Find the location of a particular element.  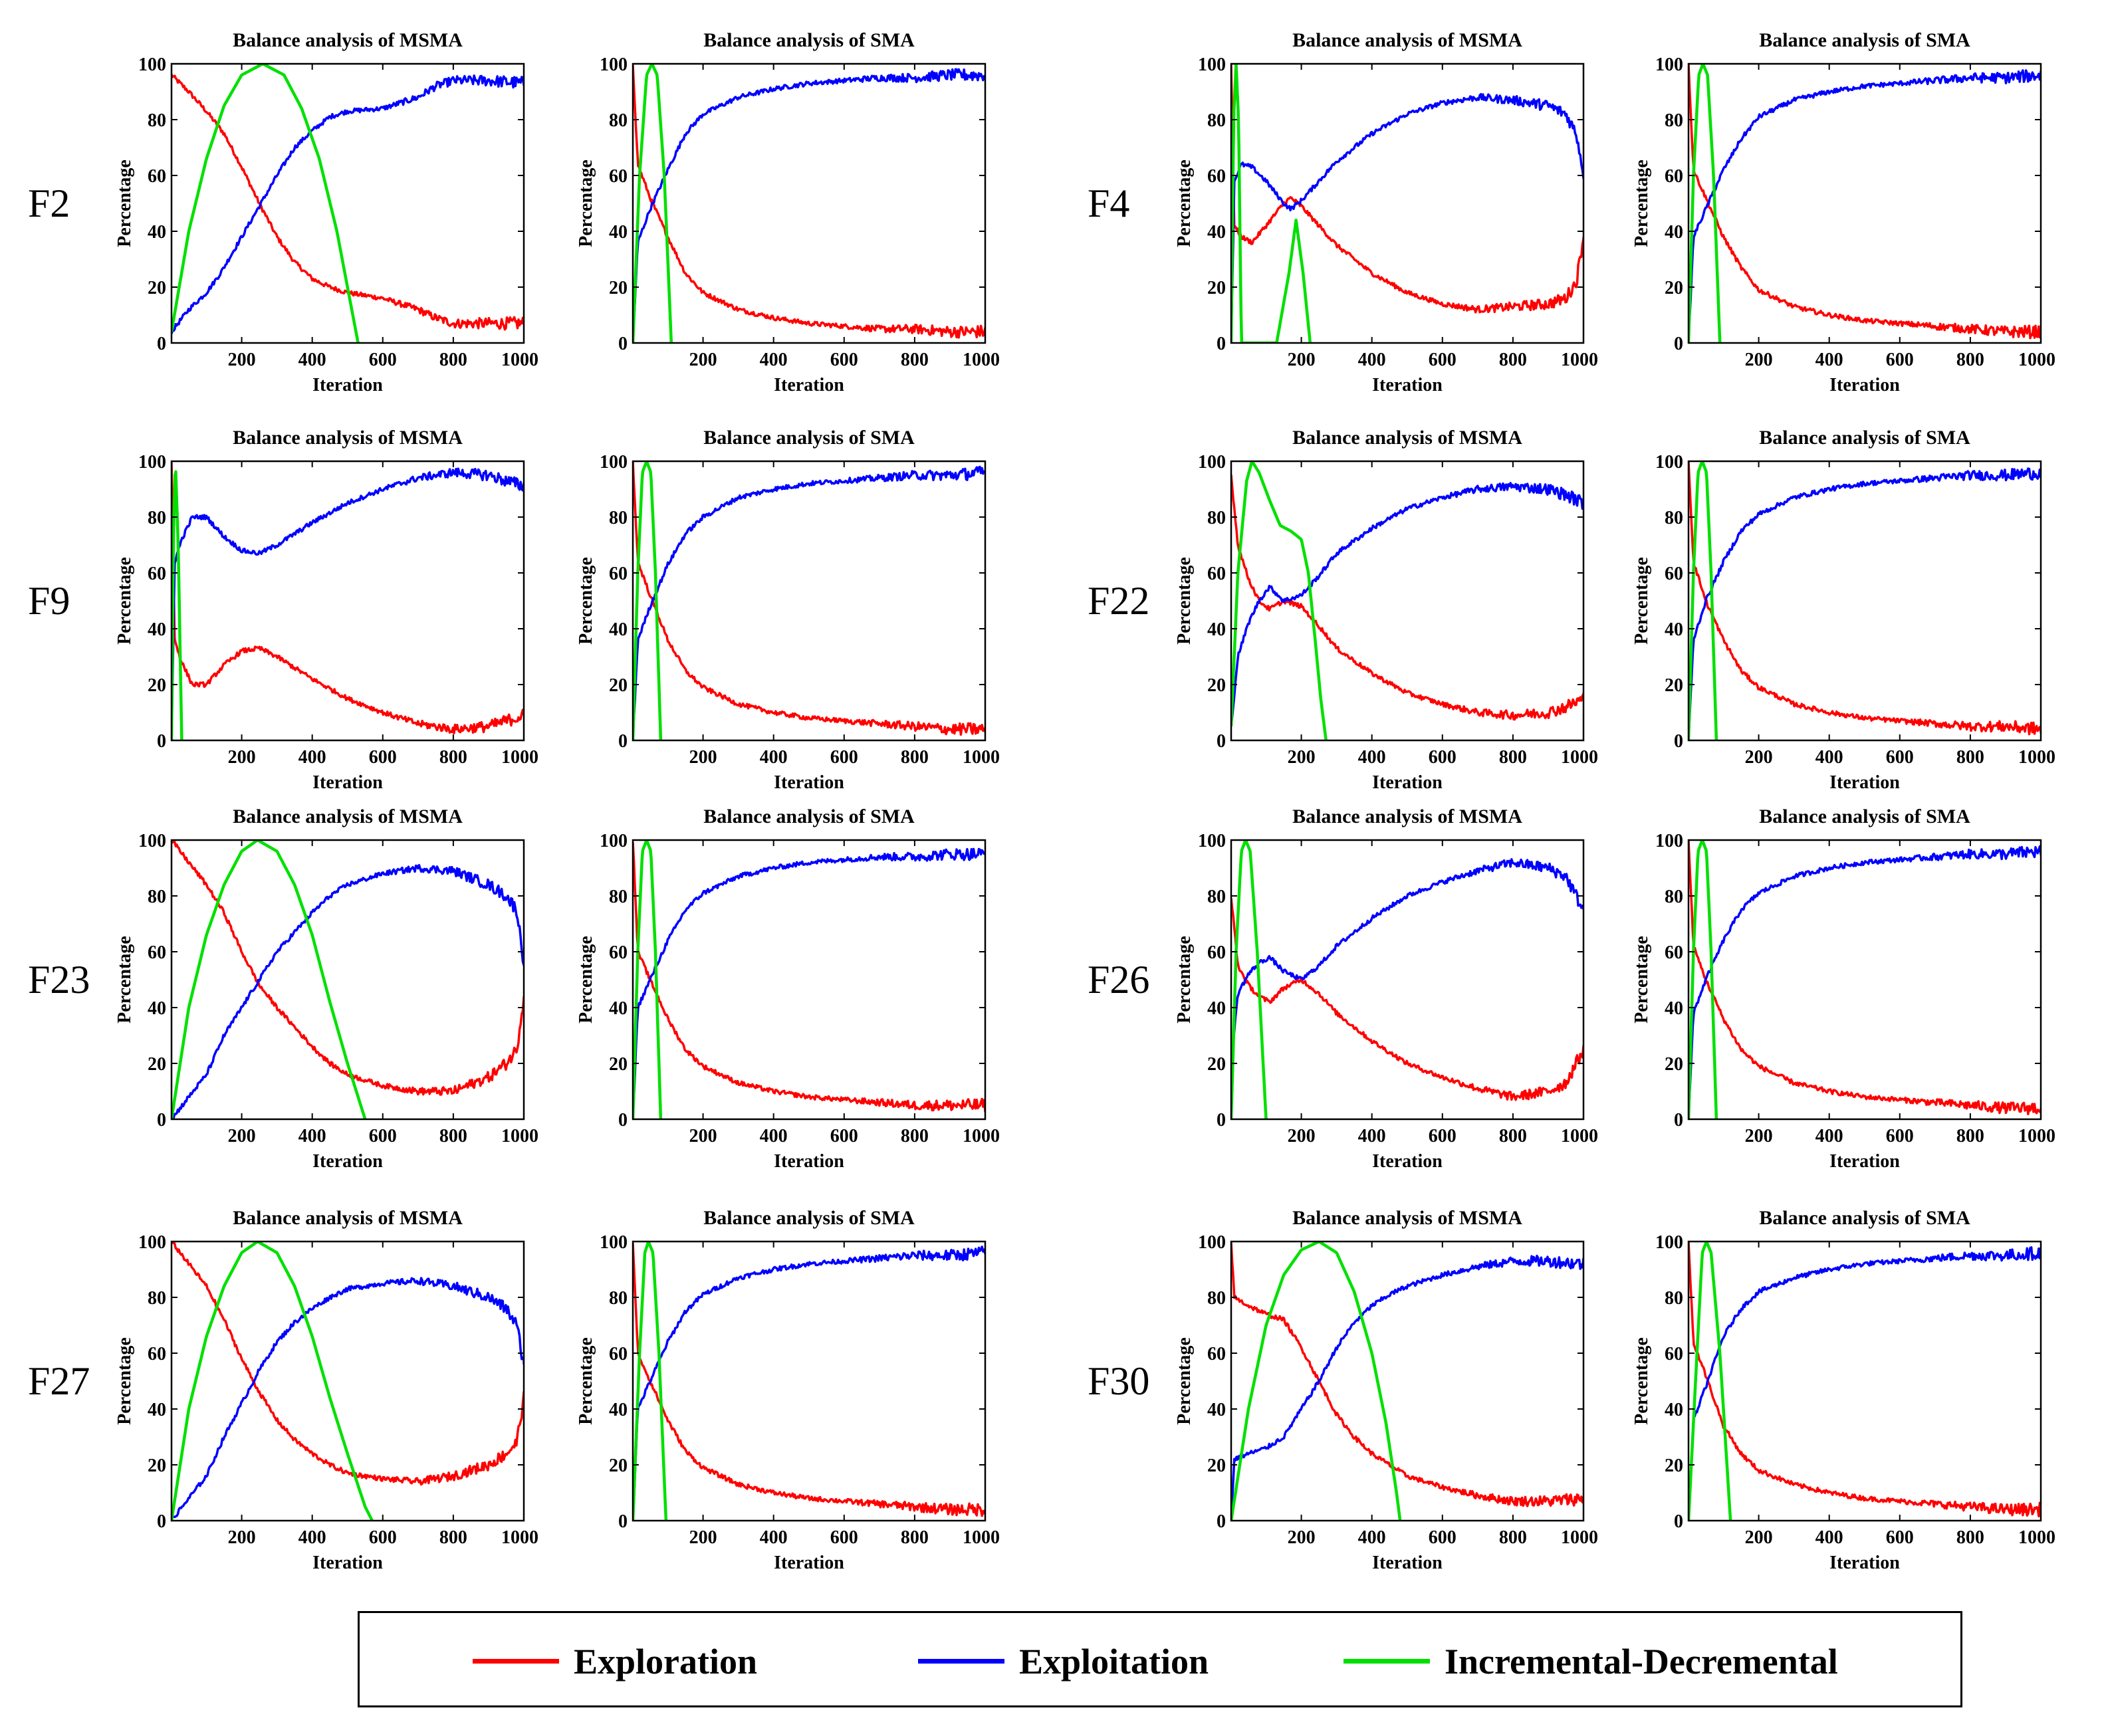

function-label-f26: F26 is located at coordinates (1118, 980).